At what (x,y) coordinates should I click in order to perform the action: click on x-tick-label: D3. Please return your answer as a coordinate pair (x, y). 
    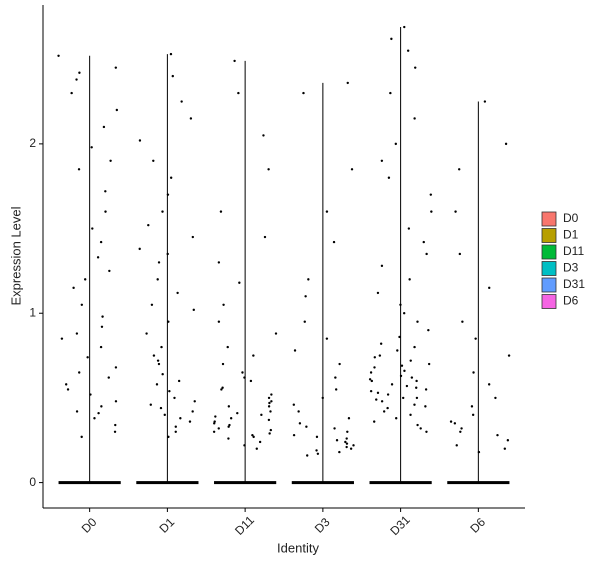
    Looking at the image, I should click on (322, 525).